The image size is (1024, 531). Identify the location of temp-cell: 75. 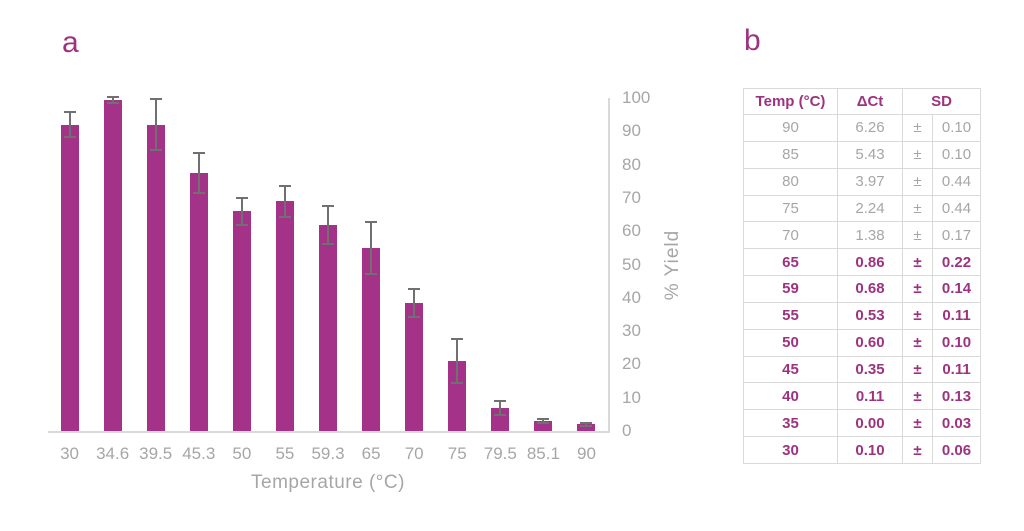
(790, 208).